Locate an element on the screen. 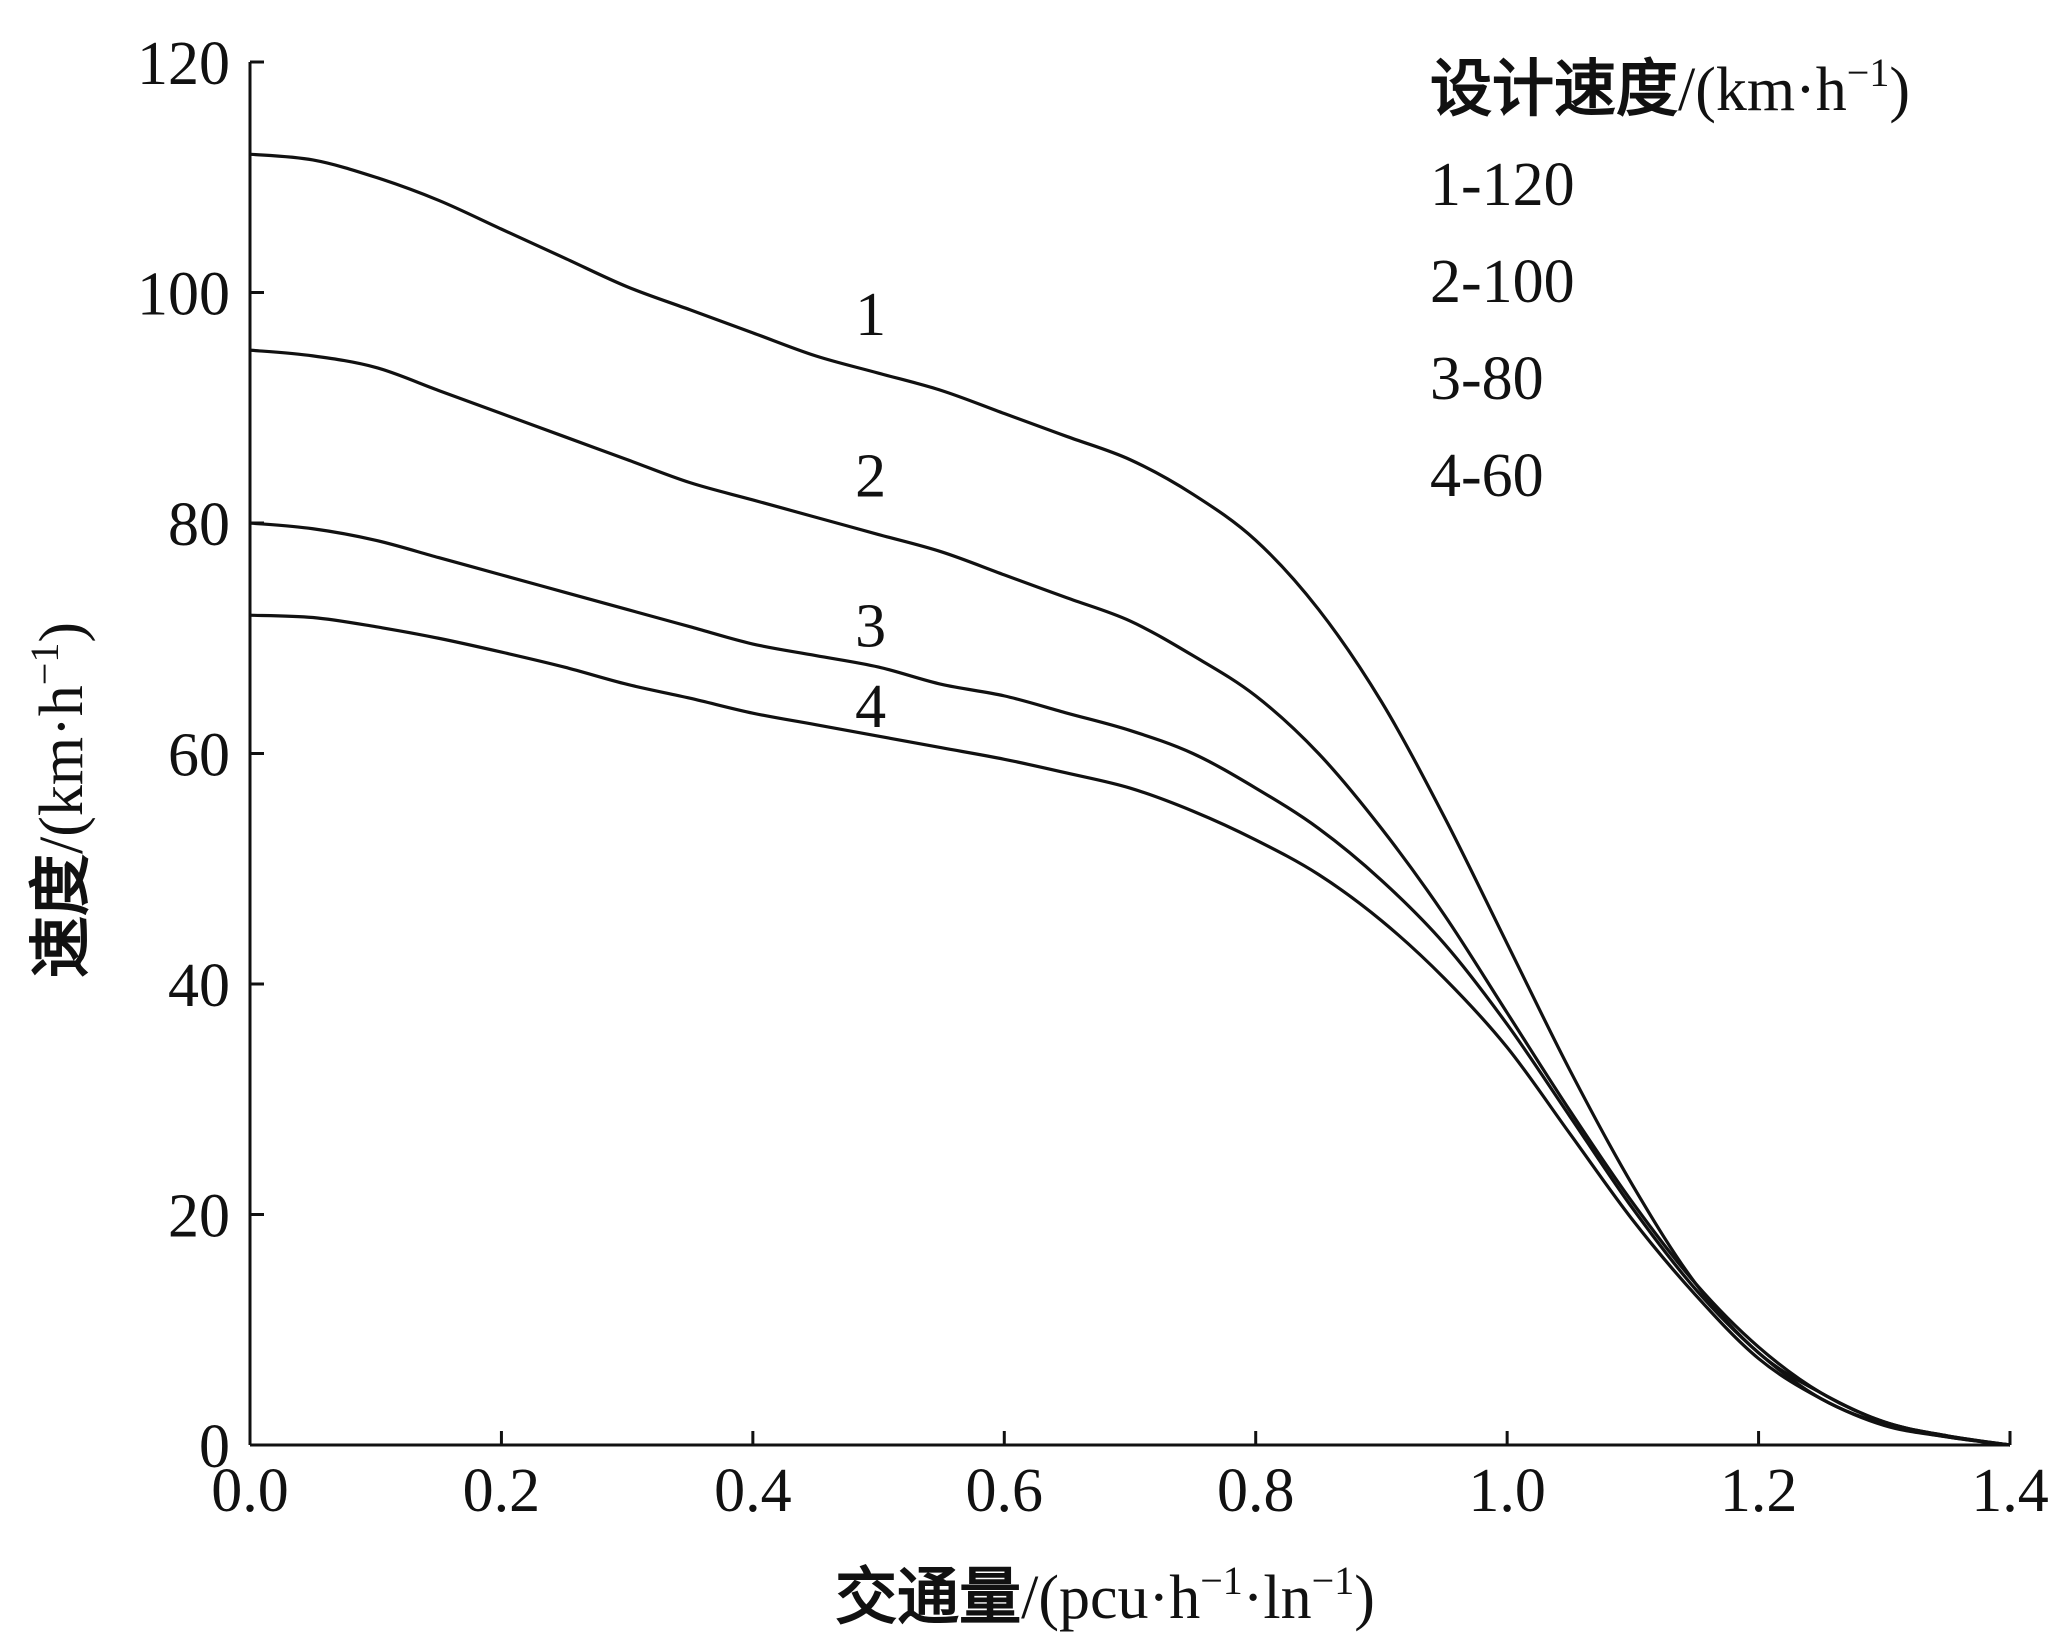  x-tick-label: 1.0 is located at coordinates (1507, 1491).